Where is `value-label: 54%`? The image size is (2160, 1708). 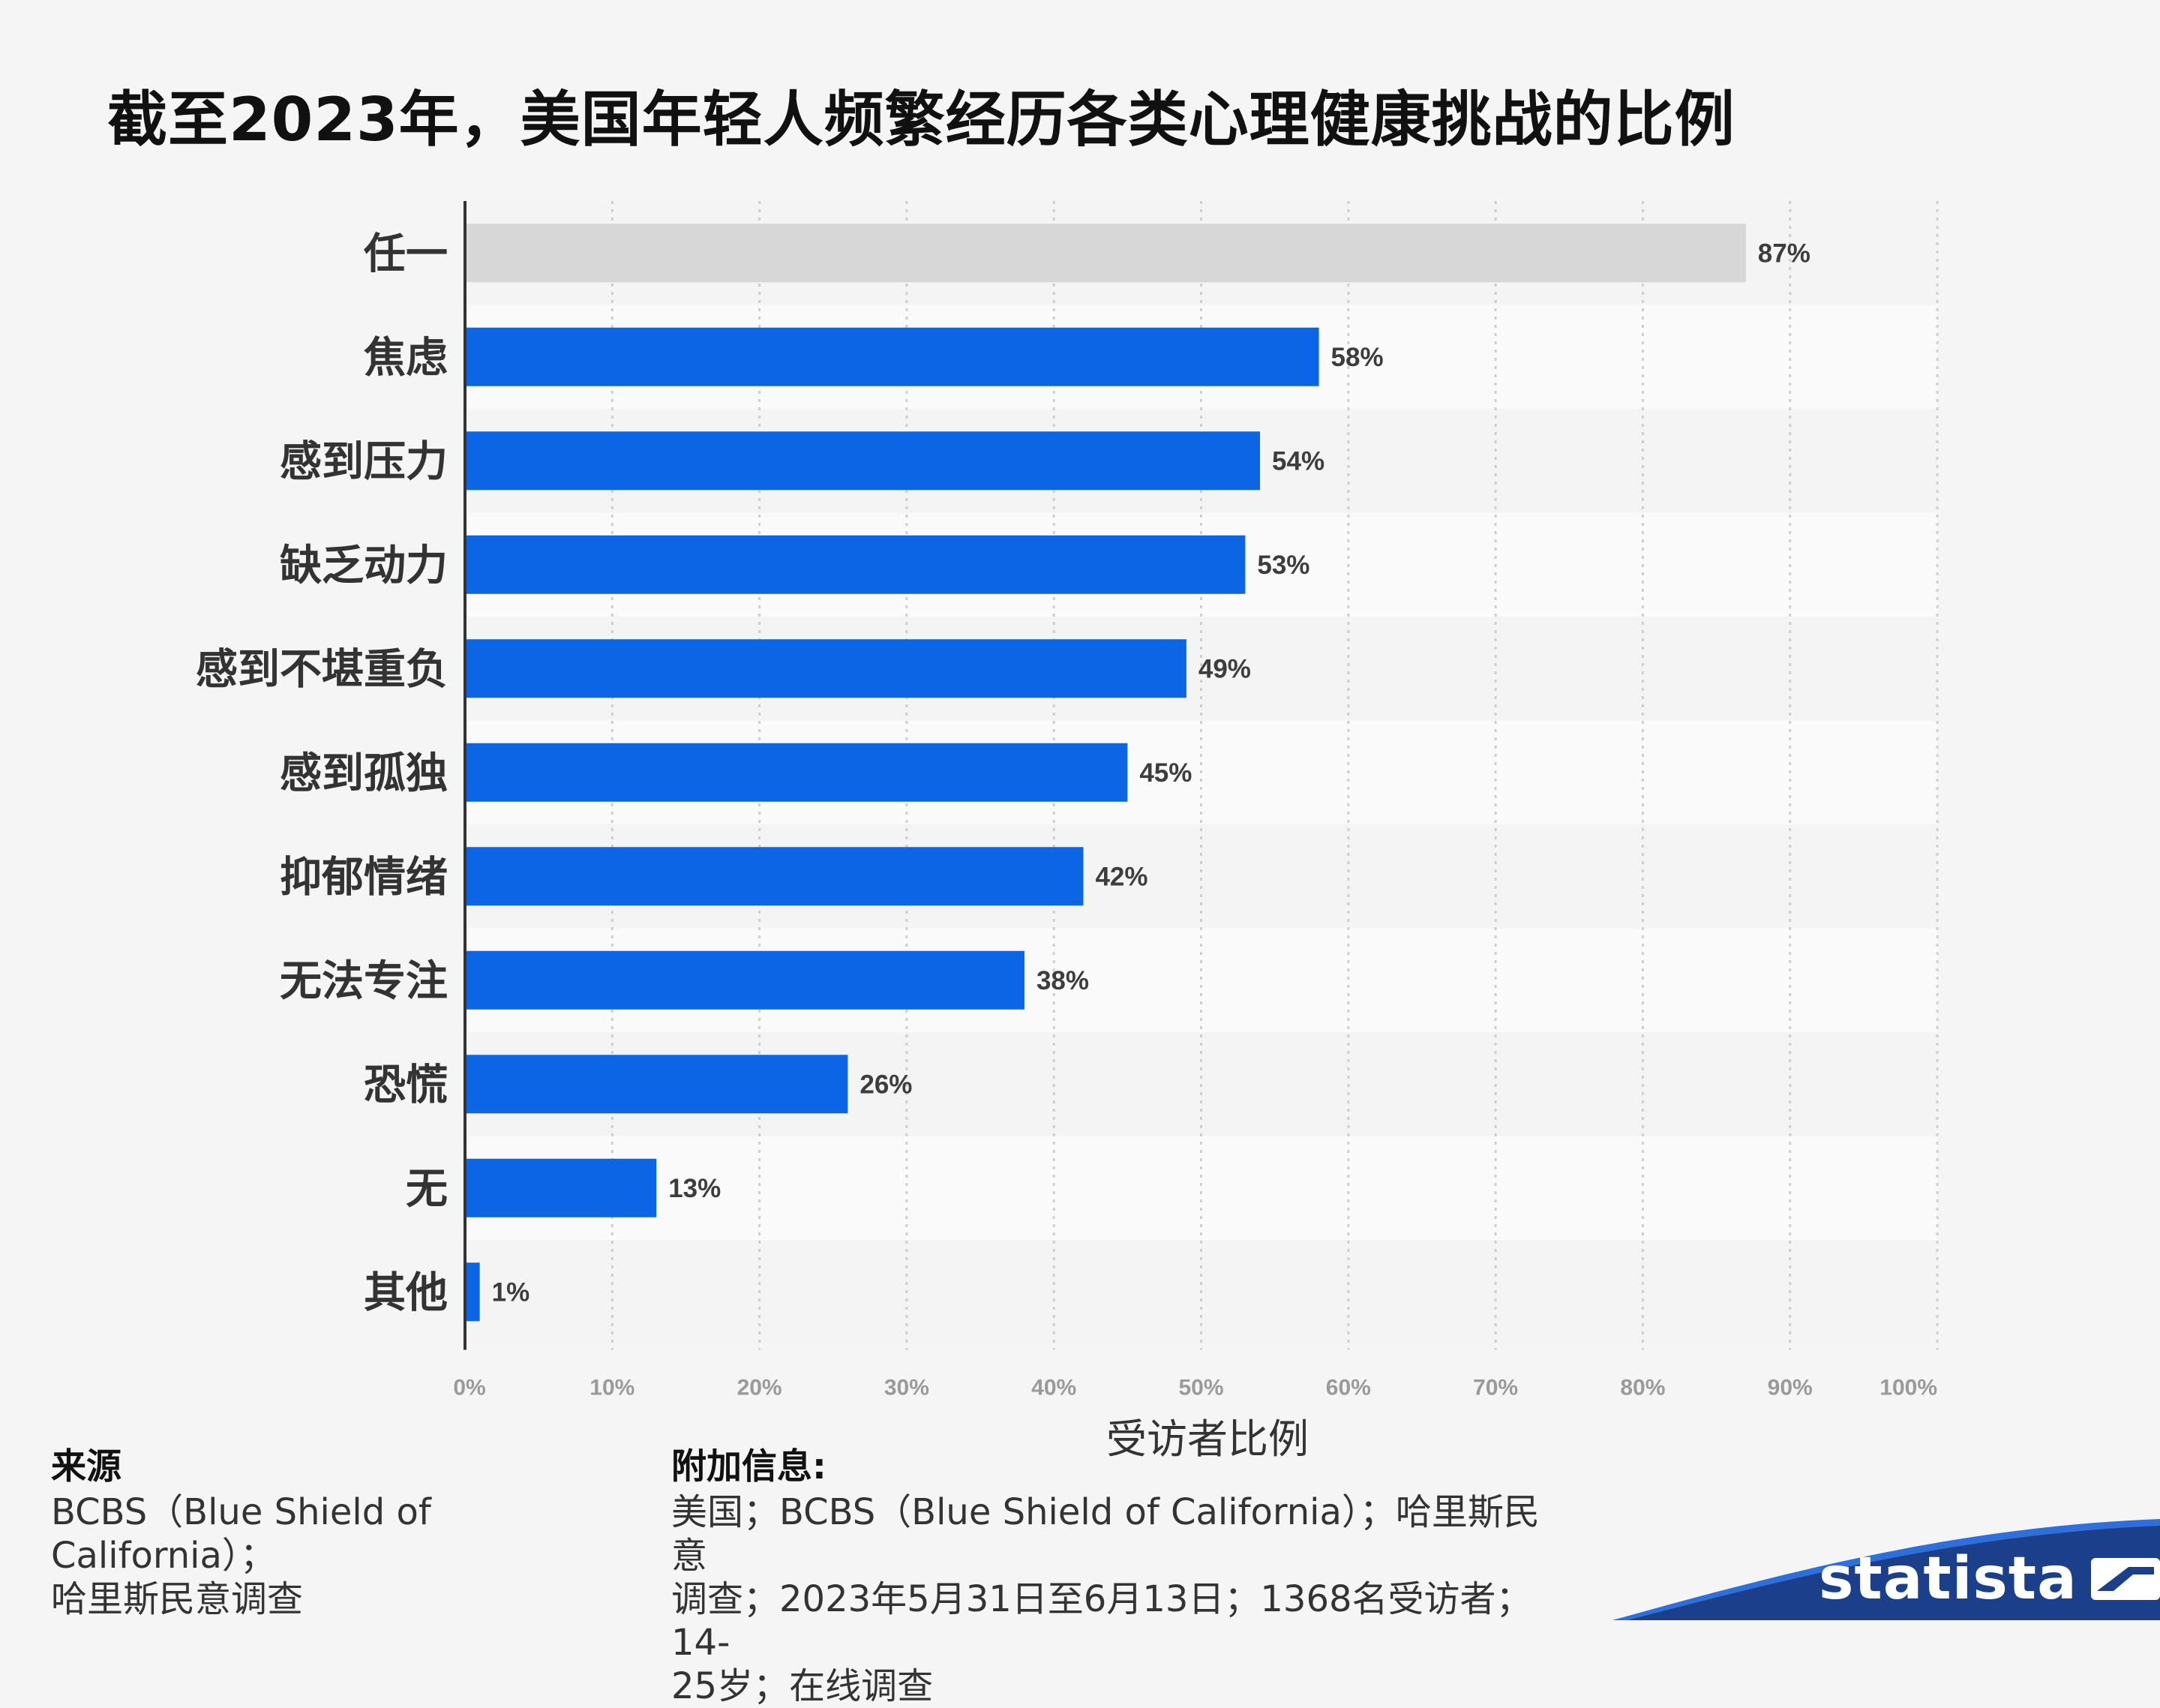
value-label: 54% is located at coordinates (1298, 461).